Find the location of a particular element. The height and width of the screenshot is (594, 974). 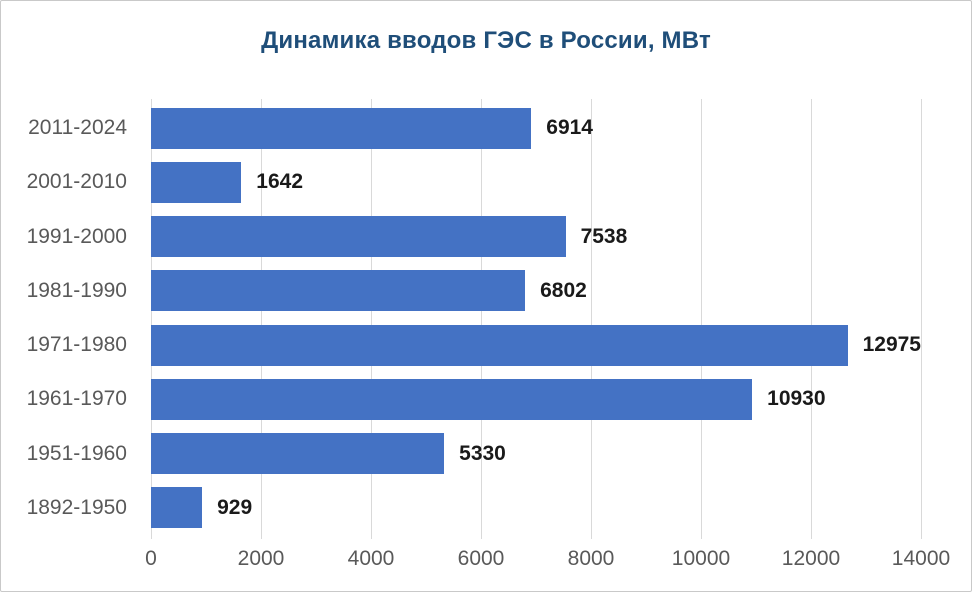

bar-value-label: 7538 is located at coordinates (604, 236).